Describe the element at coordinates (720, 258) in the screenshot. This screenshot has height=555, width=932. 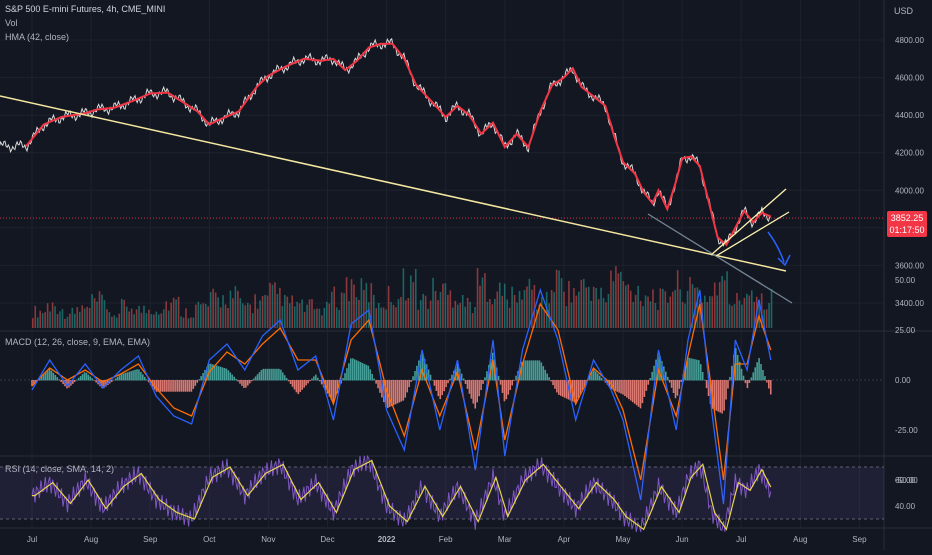
I see `lower-trendline` at that location.